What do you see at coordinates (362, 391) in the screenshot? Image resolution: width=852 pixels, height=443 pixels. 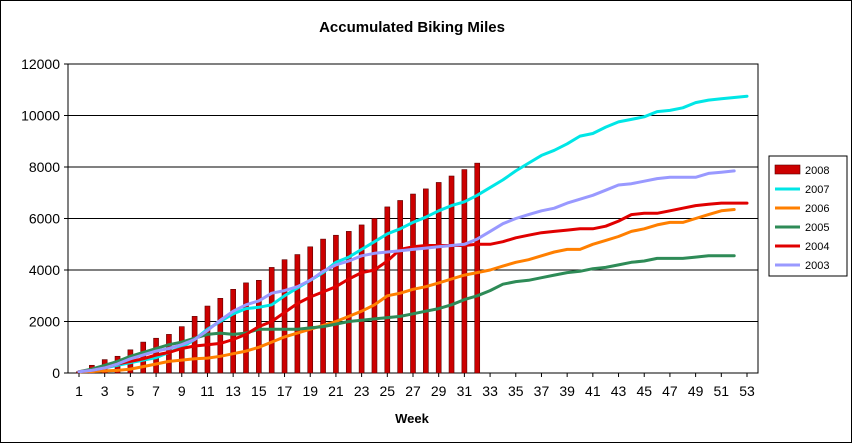 I see `x-tick-label: 23` at bounding box center [362, 391].